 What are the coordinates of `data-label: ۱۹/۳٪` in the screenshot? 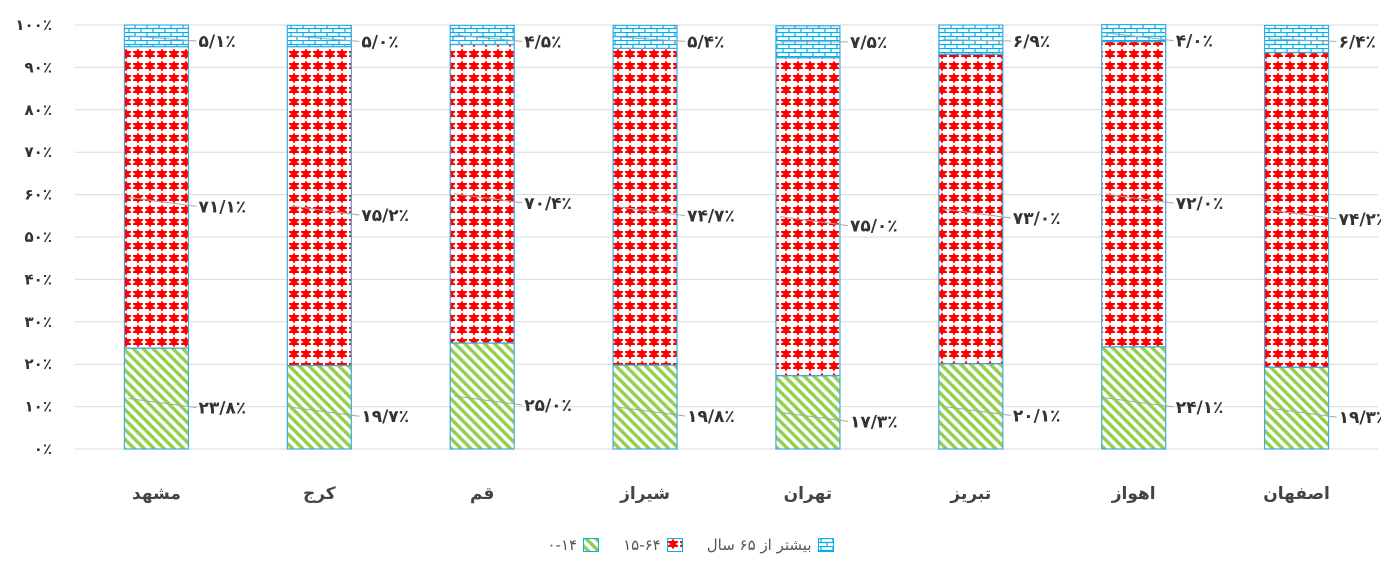 It's located at (1360, 418).